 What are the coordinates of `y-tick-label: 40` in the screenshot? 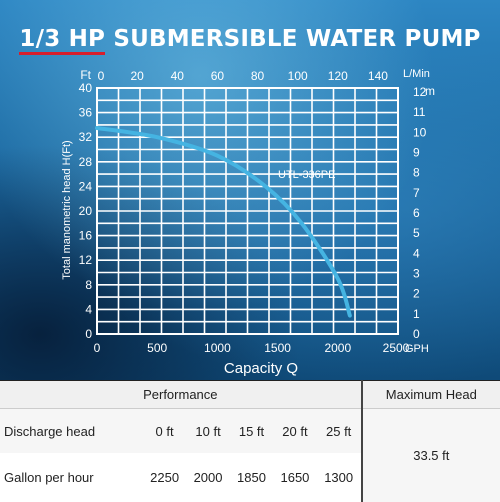 It's located at (86, 88).